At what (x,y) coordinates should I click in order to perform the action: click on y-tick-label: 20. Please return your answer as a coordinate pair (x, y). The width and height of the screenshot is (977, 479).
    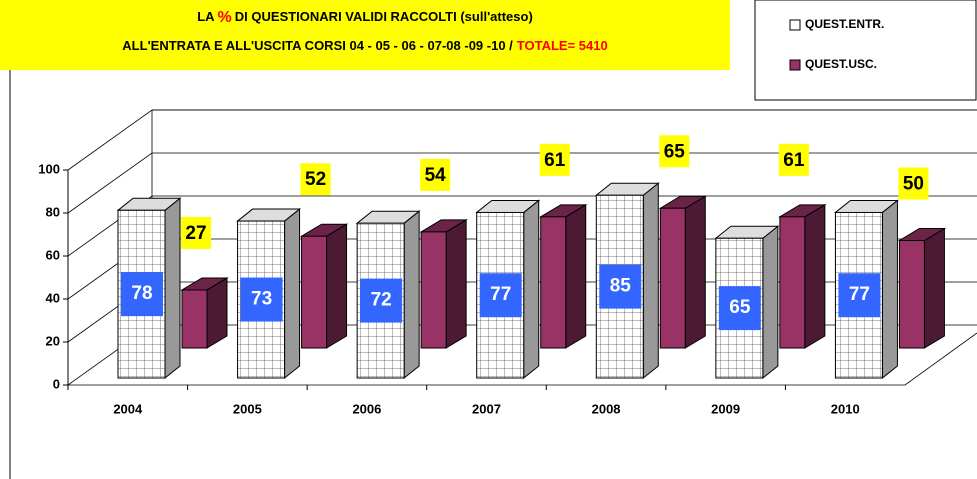
    Looking at the image, I should click on (53, 340).